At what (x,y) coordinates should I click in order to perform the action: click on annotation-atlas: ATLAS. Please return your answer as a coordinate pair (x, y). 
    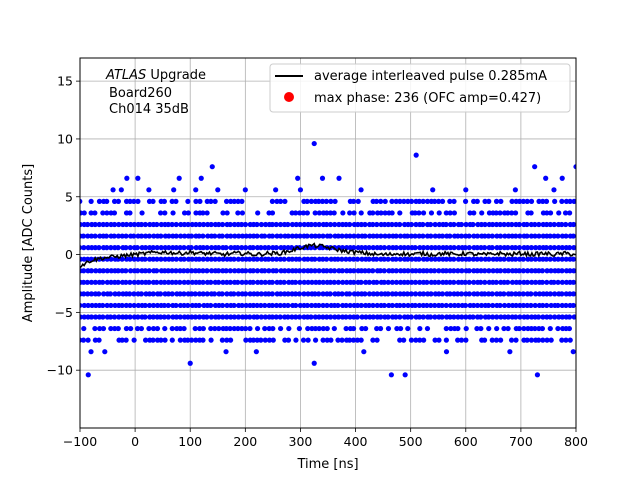
    Looking at the image, I should click on (125, 75).